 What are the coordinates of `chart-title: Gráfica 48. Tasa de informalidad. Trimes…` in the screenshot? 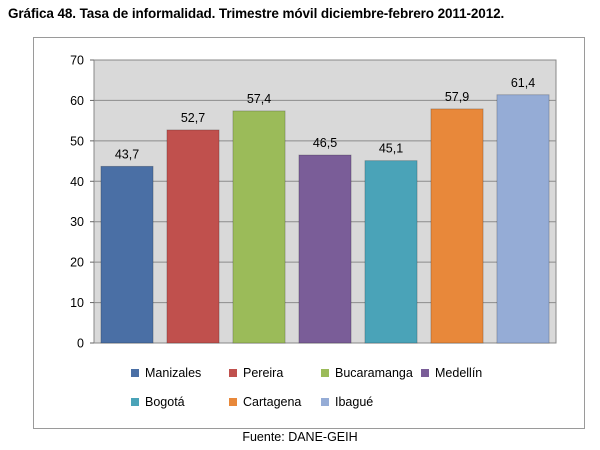 It's located at (256, 13).